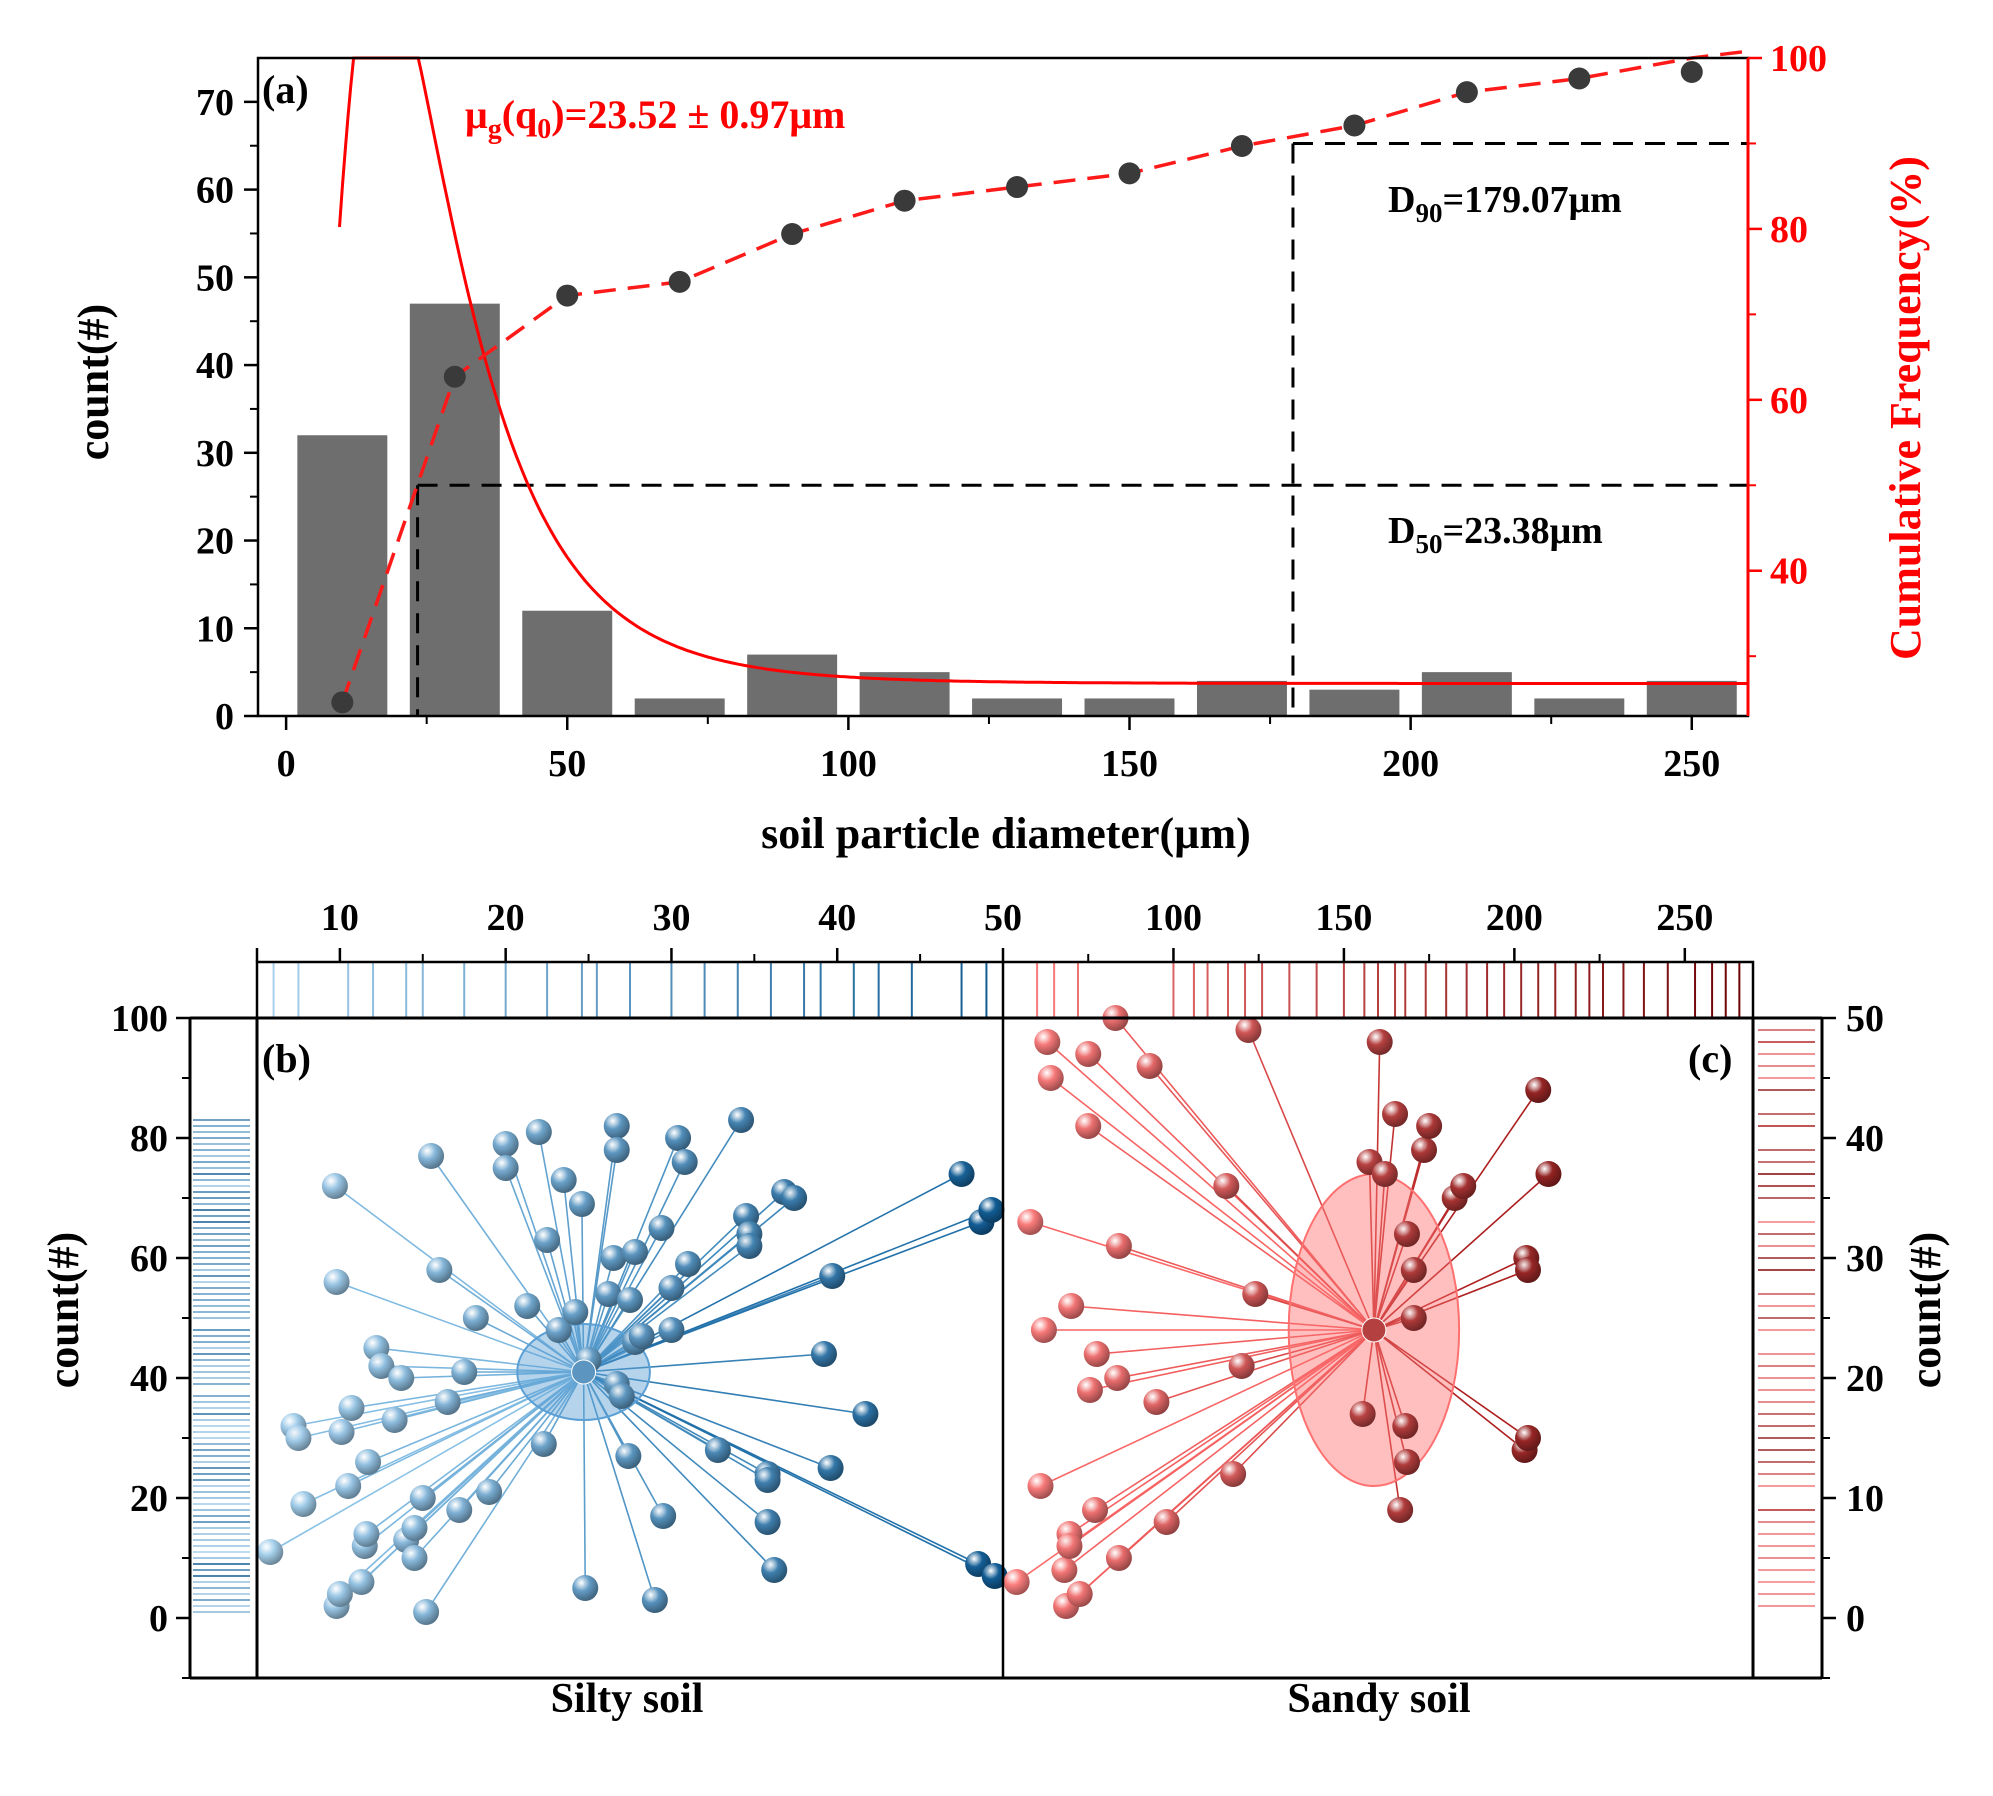 The height and width of the screenshot is (1796, 1993). Describe the element at coordinates (1374, 1330) in the screenshot. I see `c-center-point` at that location.